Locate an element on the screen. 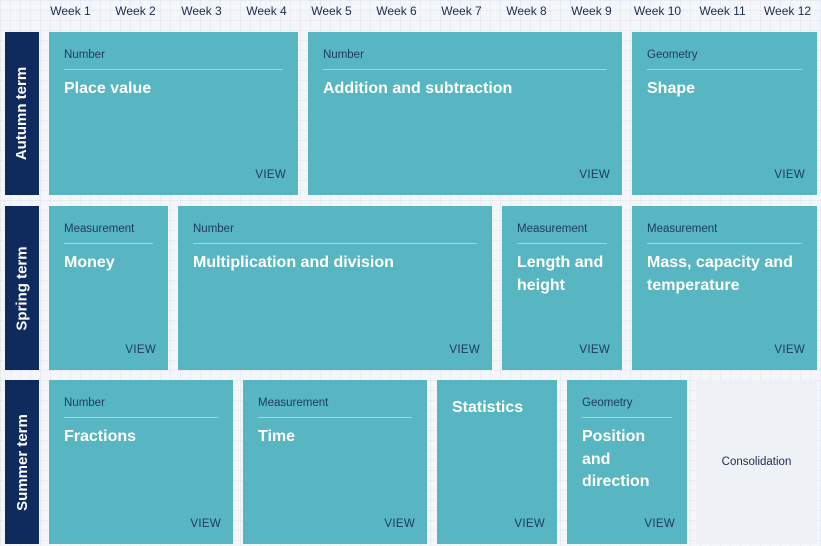 The height and width of the screenshot is (546, 821). week-label: Week 3 is located at coordinates (201, 11).